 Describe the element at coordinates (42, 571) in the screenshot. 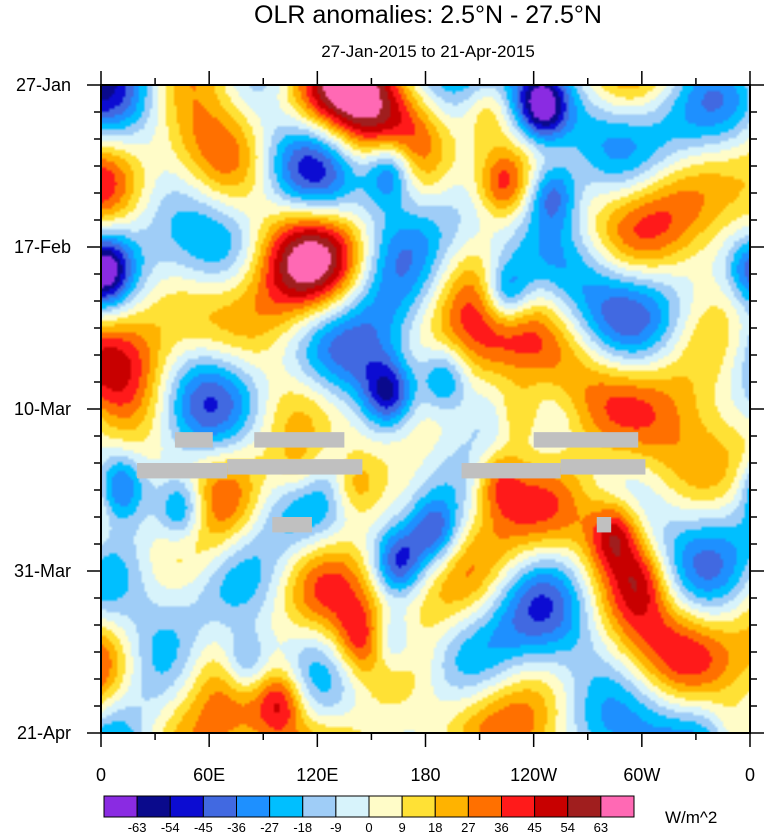

I see `y-tick-label: 31-Mar` at that location.